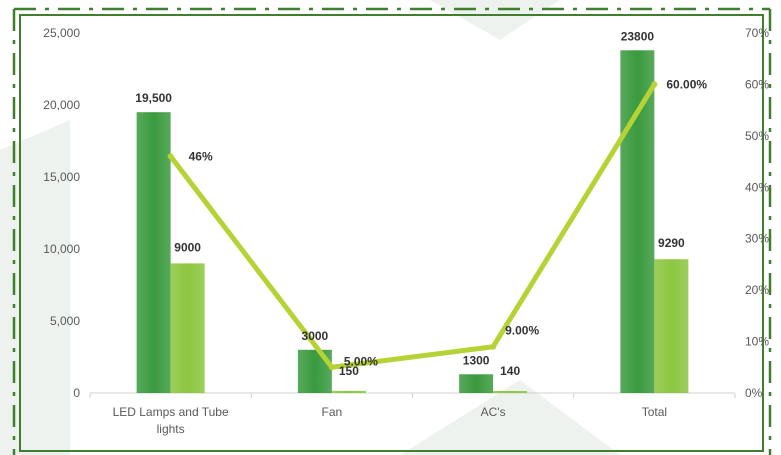  I want to click on y-right-tick-label: 60%, so click(757, 84).